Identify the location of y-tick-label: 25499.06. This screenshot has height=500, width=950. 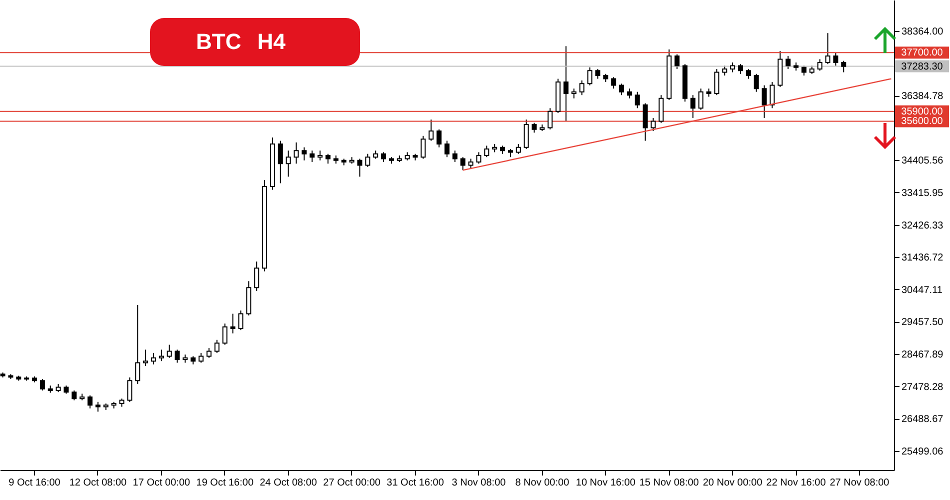
(923, 452).